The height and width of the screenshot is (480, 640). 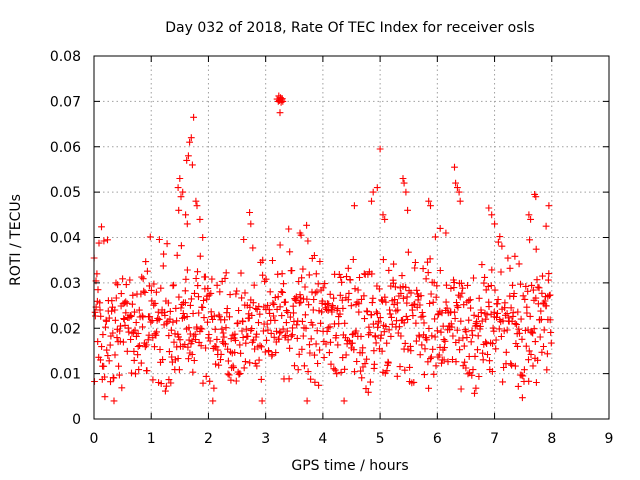 I want to click on x-tick-label: 7, so click(x=494, y=439).